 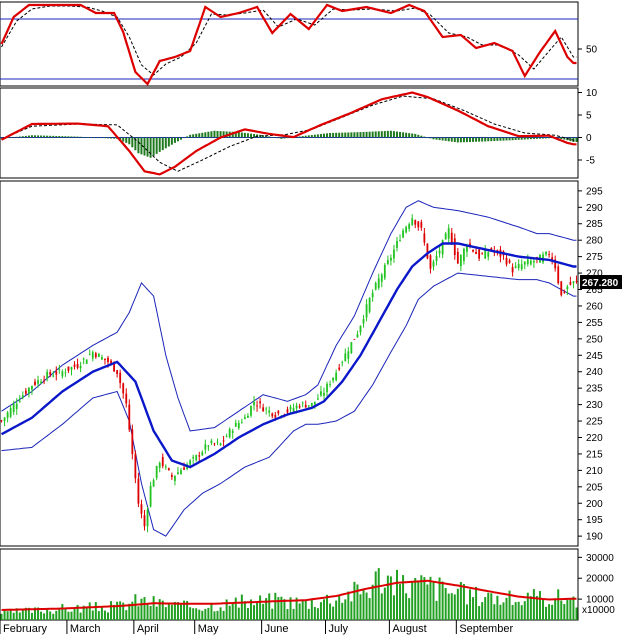 I want to click on price-y-tick-label: 200, so click(x=594, y=504).